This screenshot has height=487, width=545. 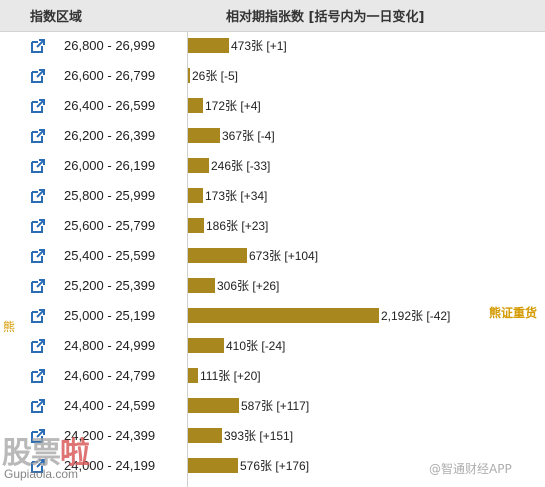 I want to click on index-range-label: 24,600 - 24,799, so click(x=110, y=375).